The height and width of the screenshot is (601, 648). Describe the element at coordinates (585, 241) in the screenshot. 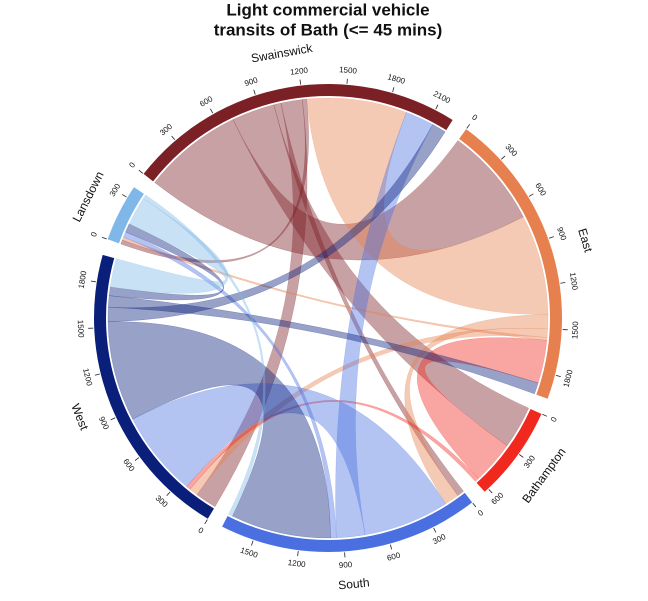

I see `sector-label: East` at that location.